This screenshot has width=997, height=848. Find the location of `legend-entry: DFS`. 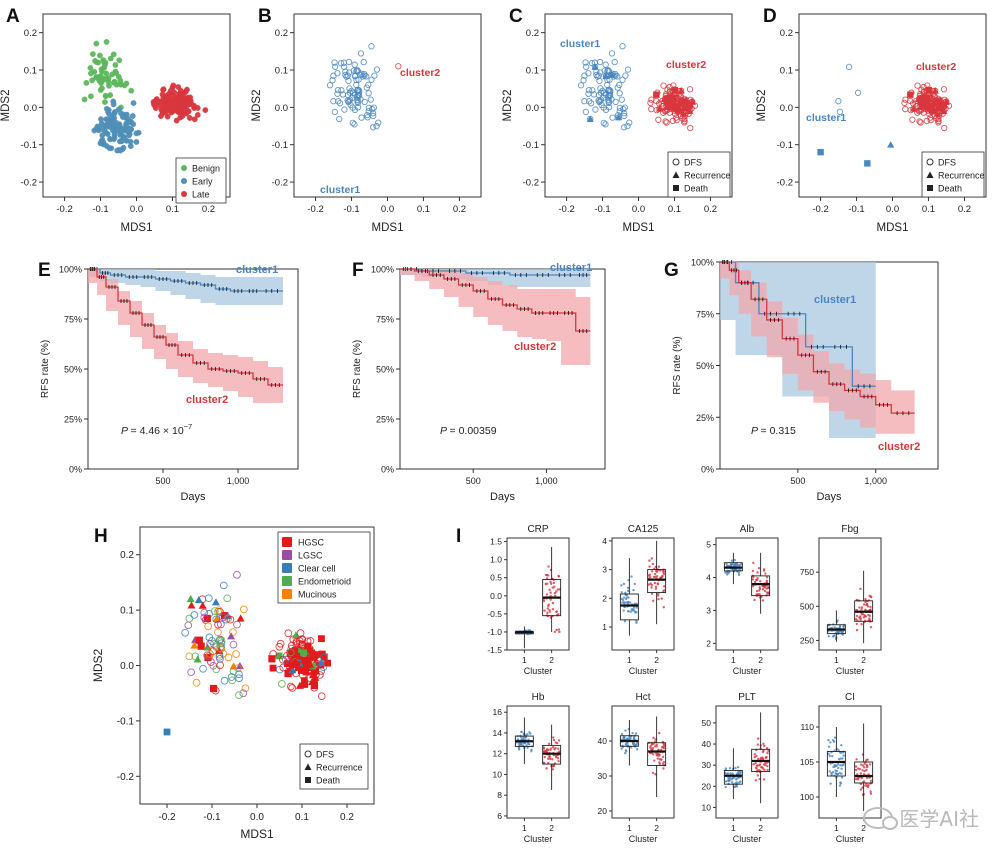

legend-entry: DFS is located at coordinates (693, 163).